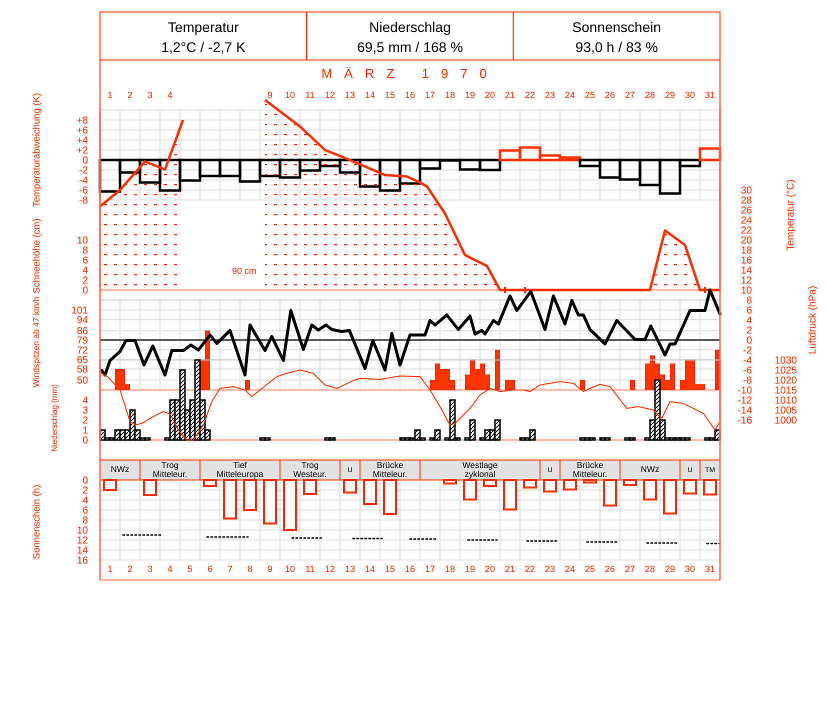 The height and width of the screenshot is (702, 827). What do you see at coordinates (749, 311) in the screenshot?
I see `y2-tick-label: 6` at bounding box center [749, 311].